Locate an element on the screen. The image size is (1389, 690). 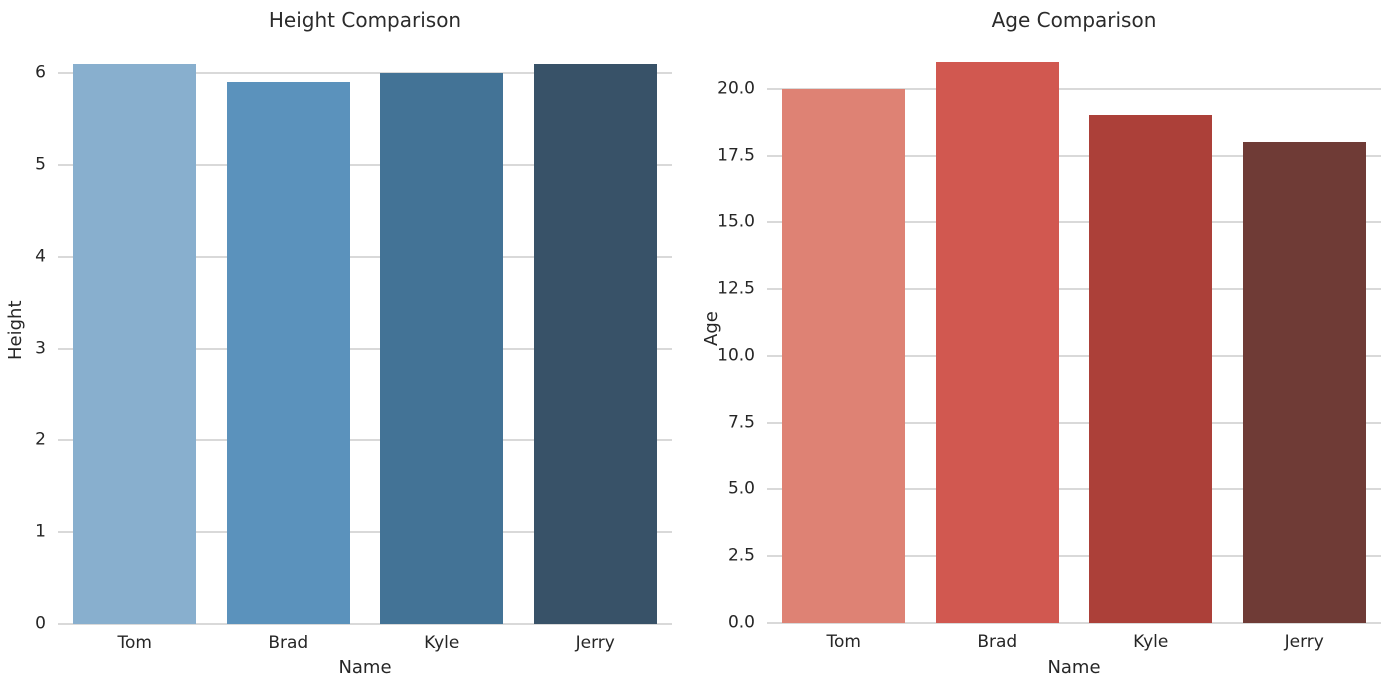
y-tick-label: 1 is located at coordinates (40, 531).